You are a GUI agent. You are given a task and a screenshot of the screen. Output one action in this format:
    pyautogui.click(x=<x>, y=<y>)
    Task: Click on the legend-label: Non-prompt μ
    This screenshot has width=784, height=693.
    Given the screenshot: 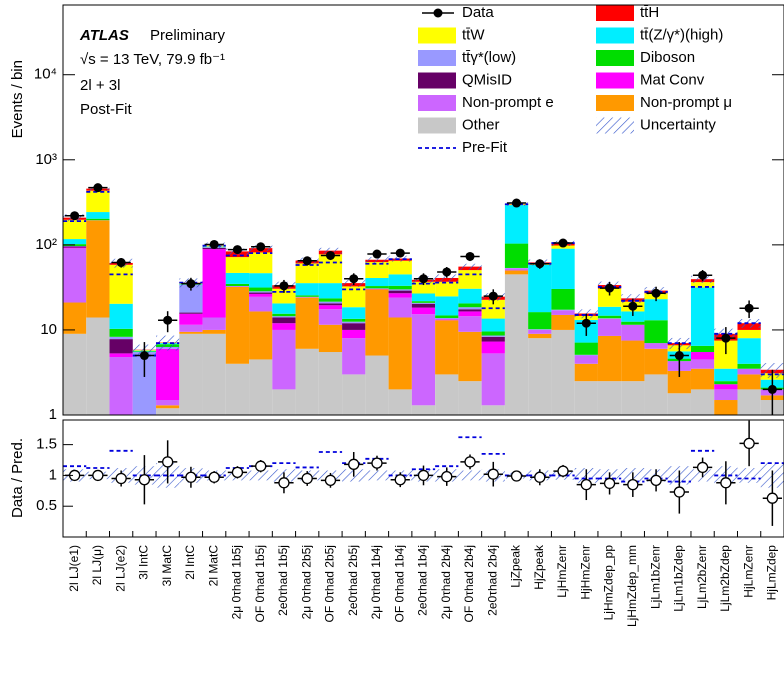 What is the action you would take?
    pyautogui.click(x=686, y=102)
    